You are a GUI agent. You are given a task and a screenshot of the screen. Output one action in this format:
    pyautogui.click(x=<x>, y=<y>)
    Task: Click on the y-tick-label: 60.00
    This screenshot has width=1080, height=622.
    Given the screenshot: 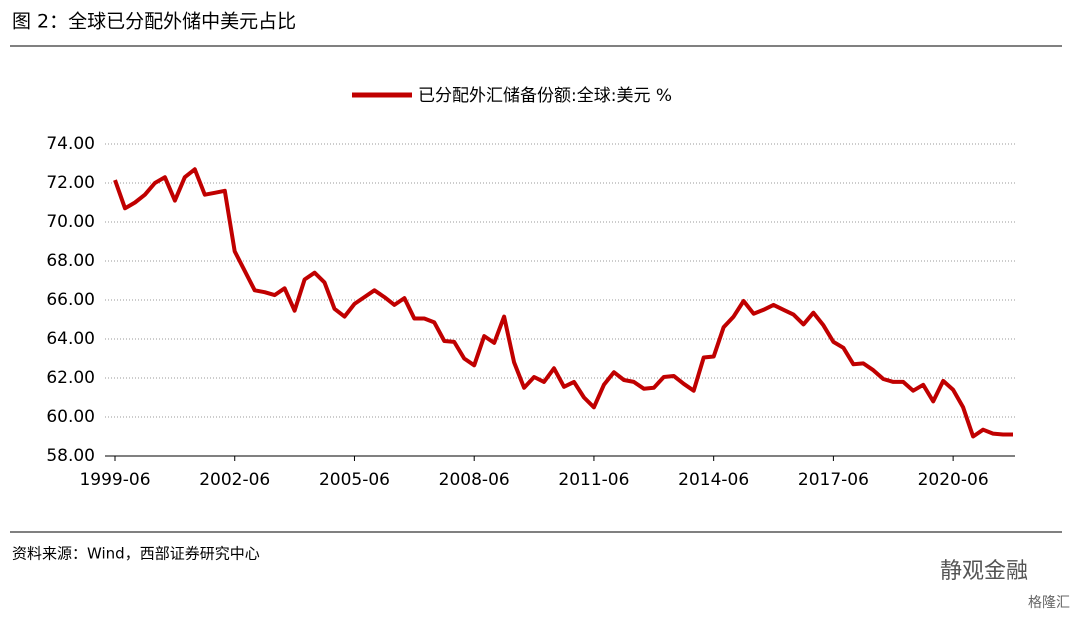 What is the action you would take?
    pyautogui.click(x=70, y=417)
    